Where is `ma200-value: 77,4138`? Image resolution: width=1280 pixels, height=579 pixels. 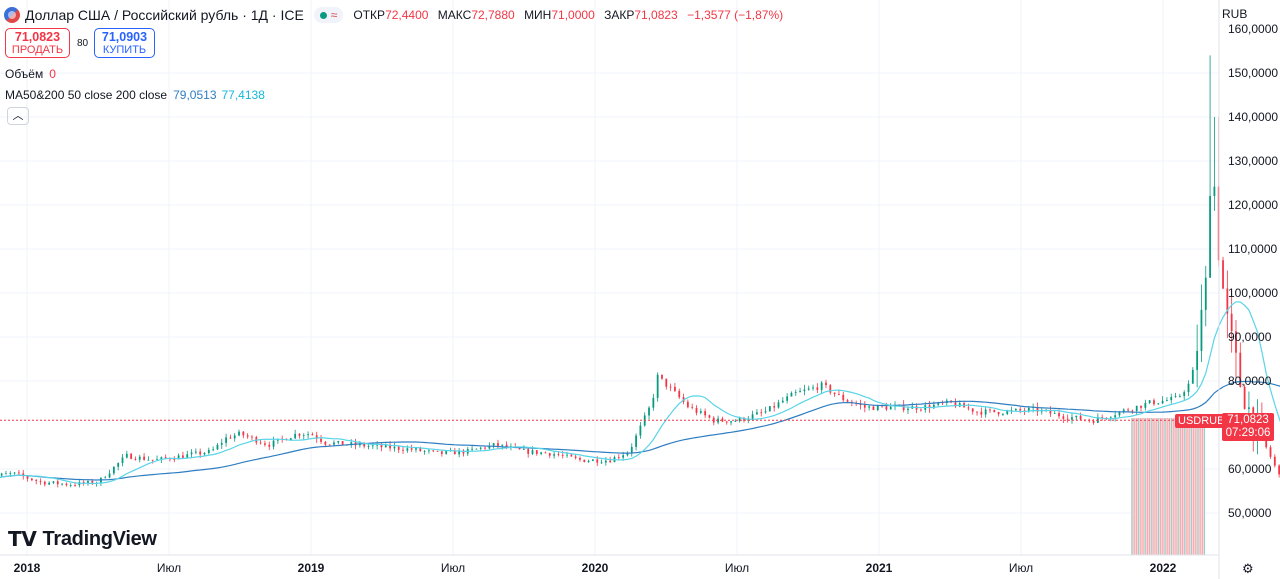
ma200-value: 77,4138 is located at coordinates (243, 95).